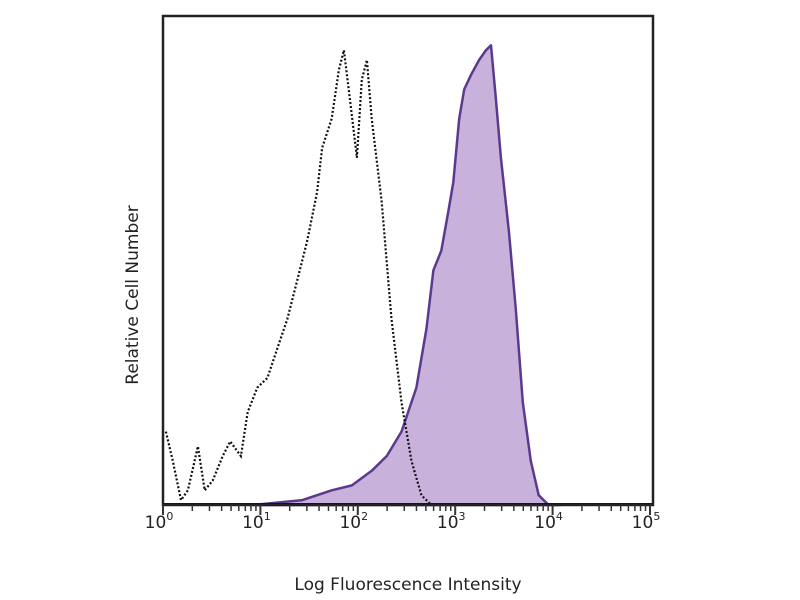 This screenshot has height=600, width=800. I want to click on tick-exponent: 2, so click(364, 516).